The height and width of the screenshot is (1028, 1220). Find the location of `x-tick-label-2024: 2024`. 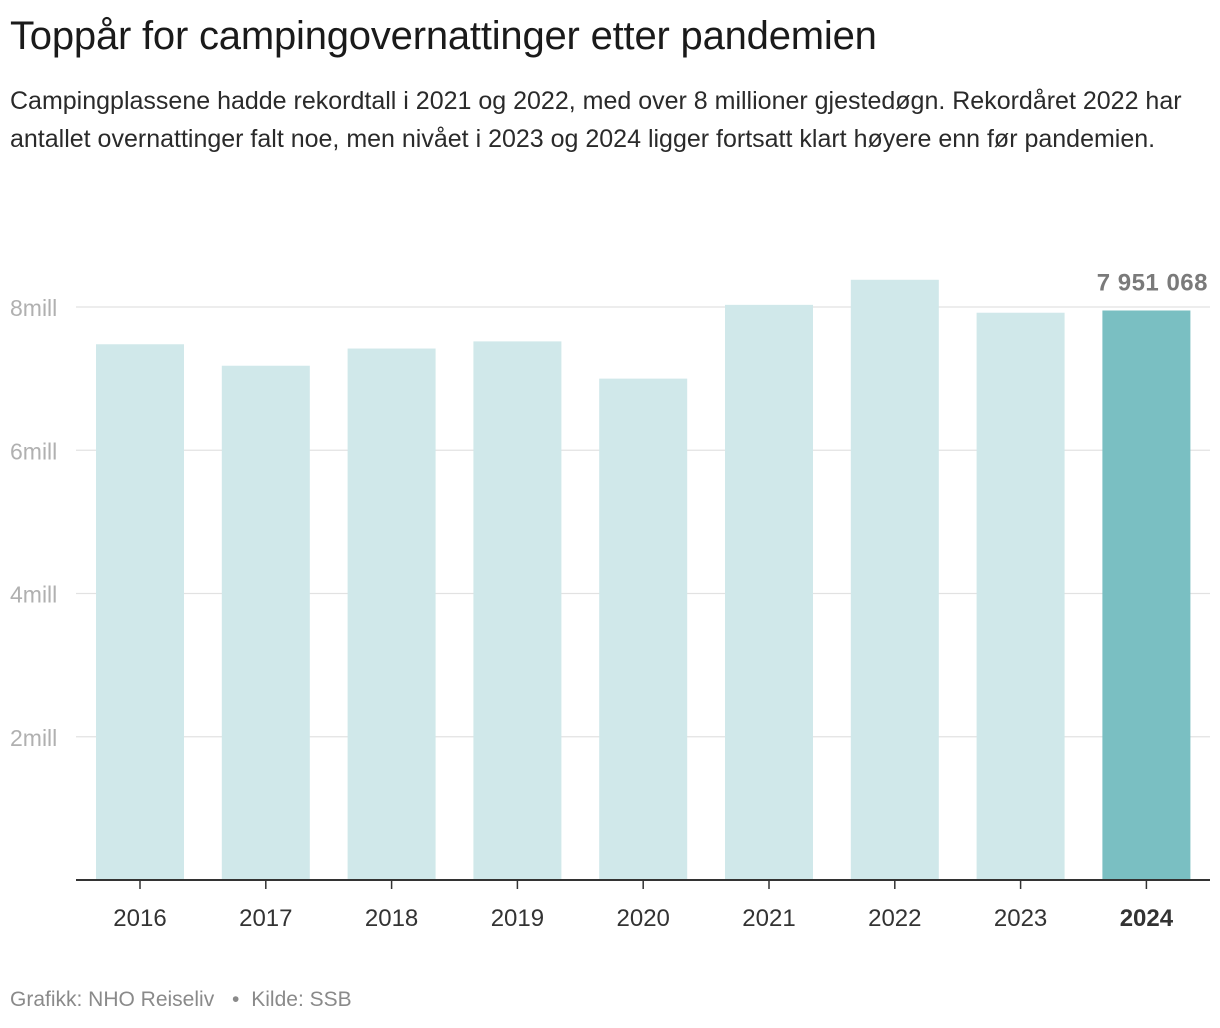

x-tick-label-2024: 2024 is located at coordinates (1147, 918).